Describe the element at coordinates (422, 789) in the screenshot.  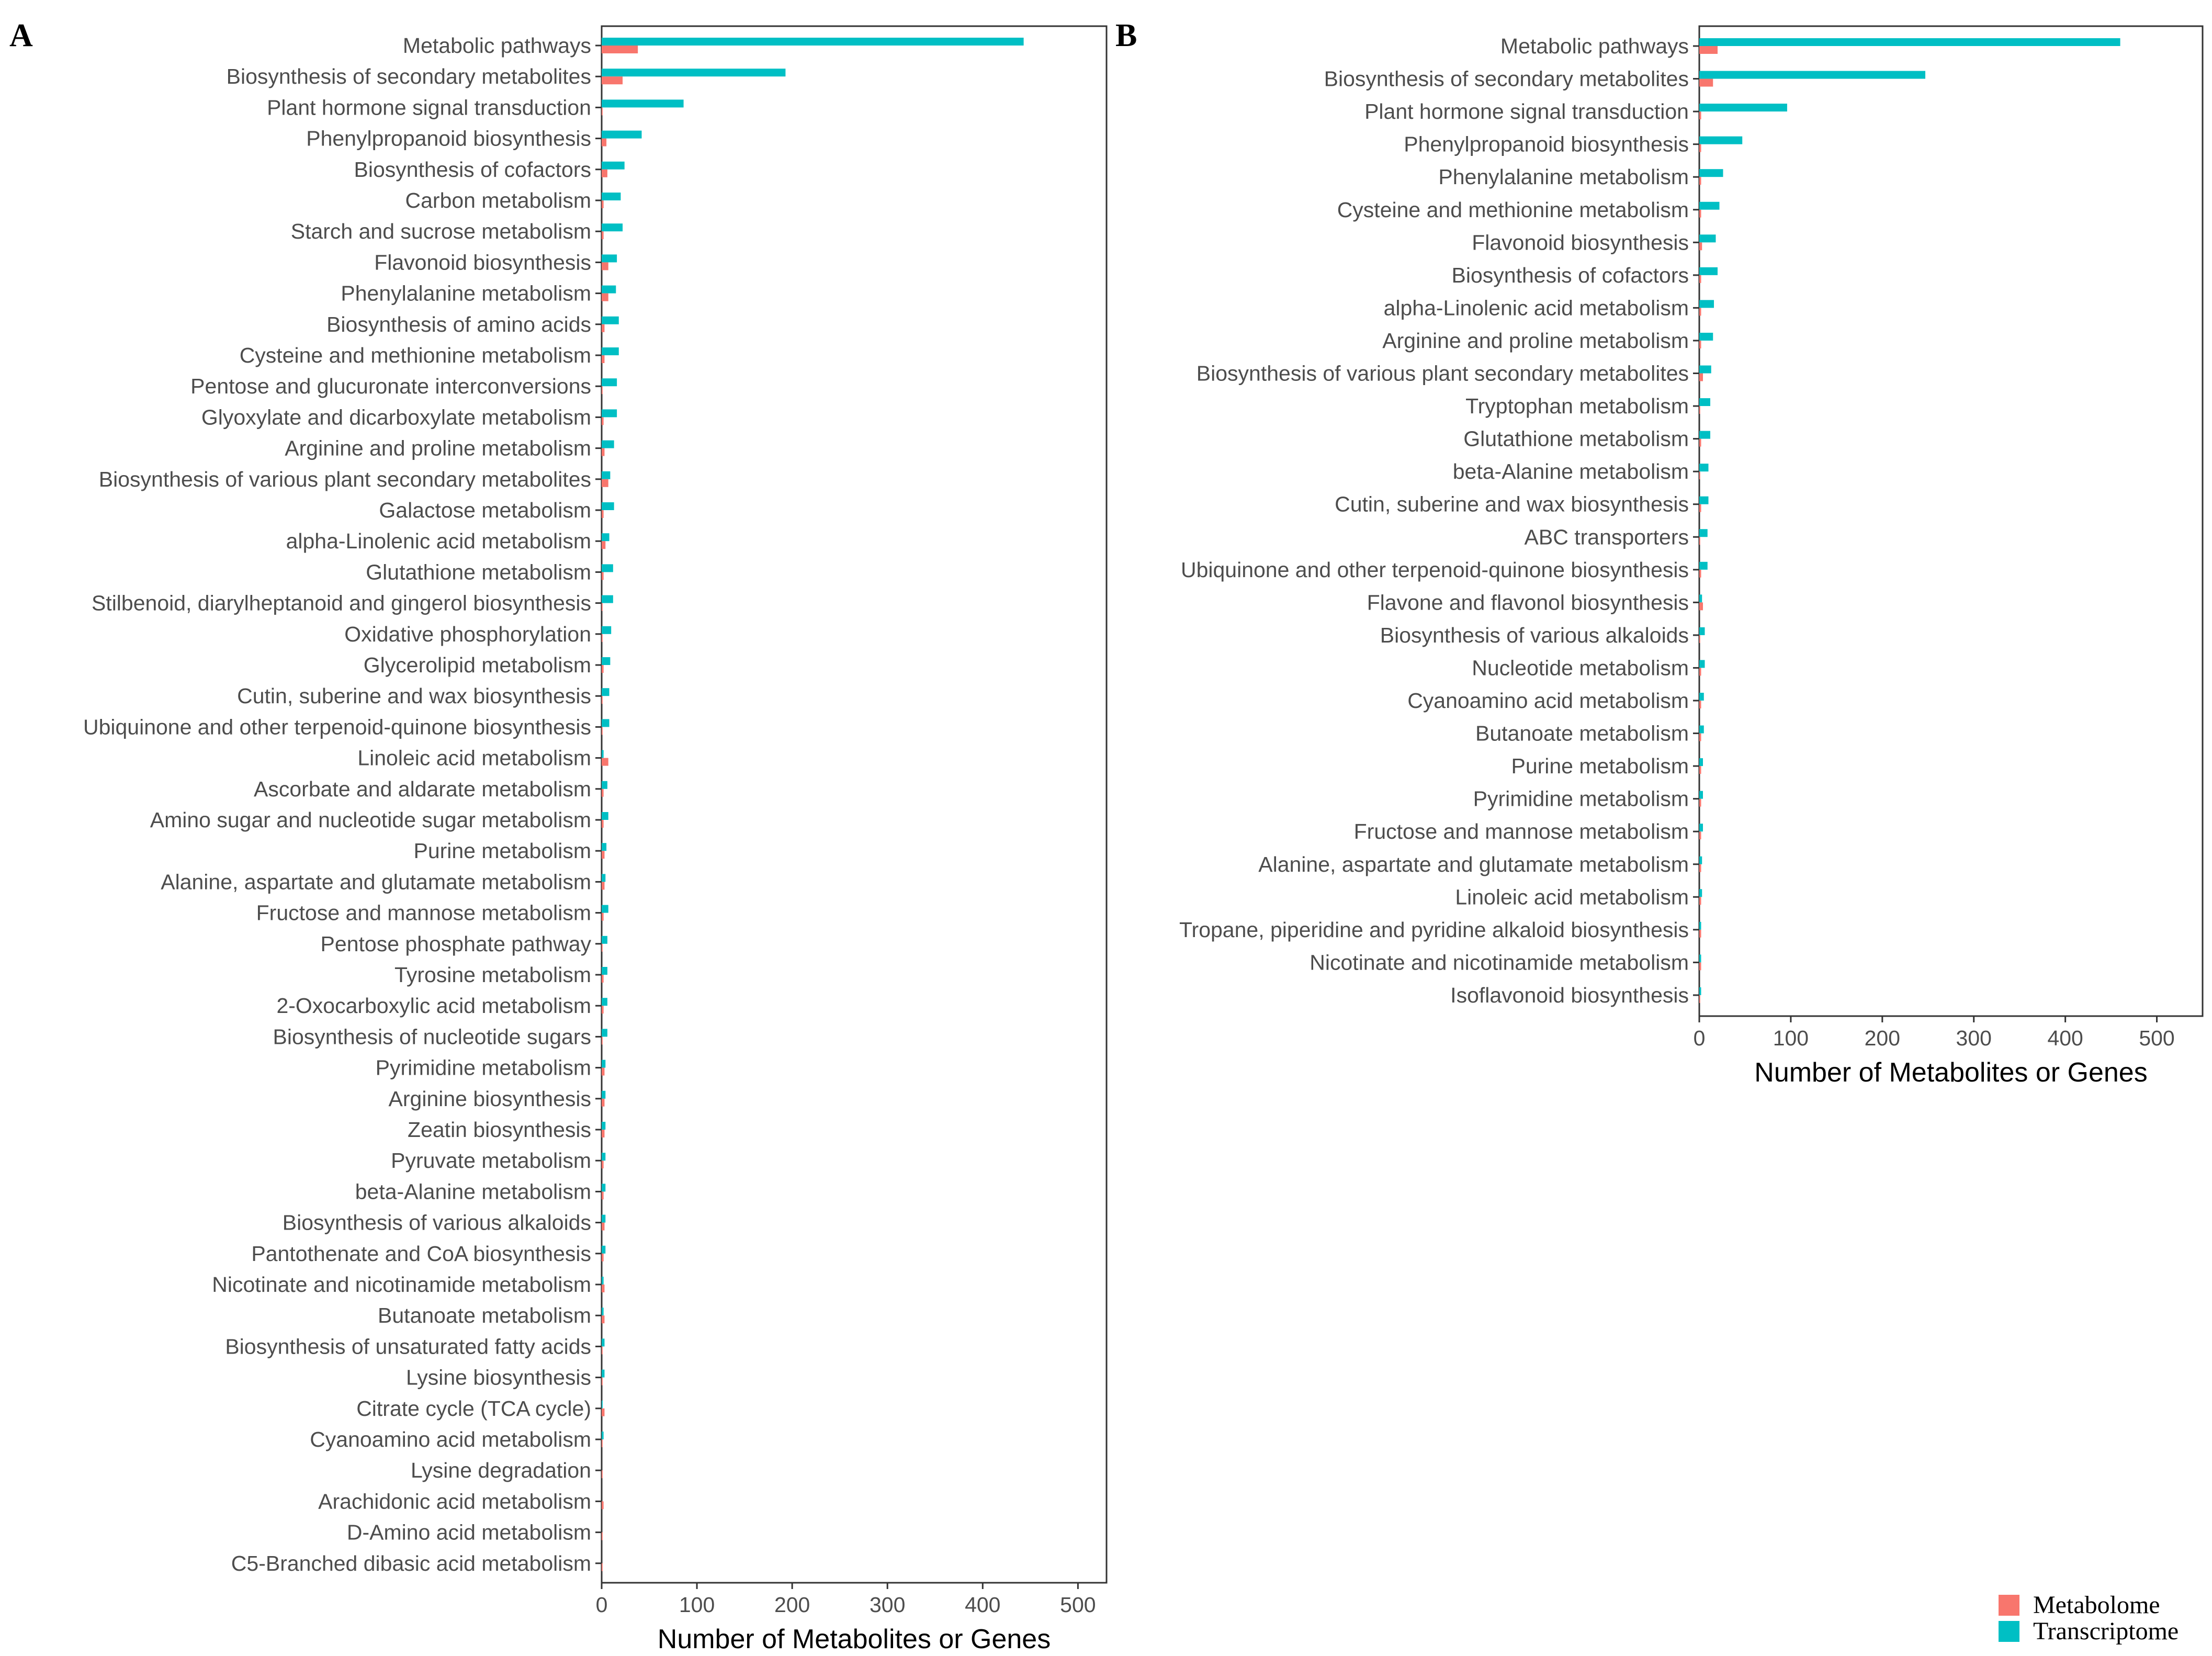
I see `panel-a-category-label: Ascorbate and aldarate metabolism` at that location.